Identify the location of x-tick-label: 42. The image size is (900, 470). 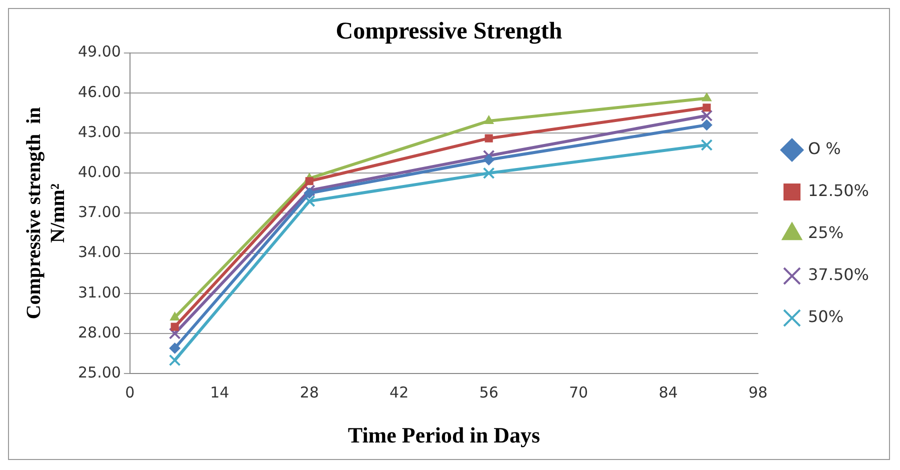
(399, 392).